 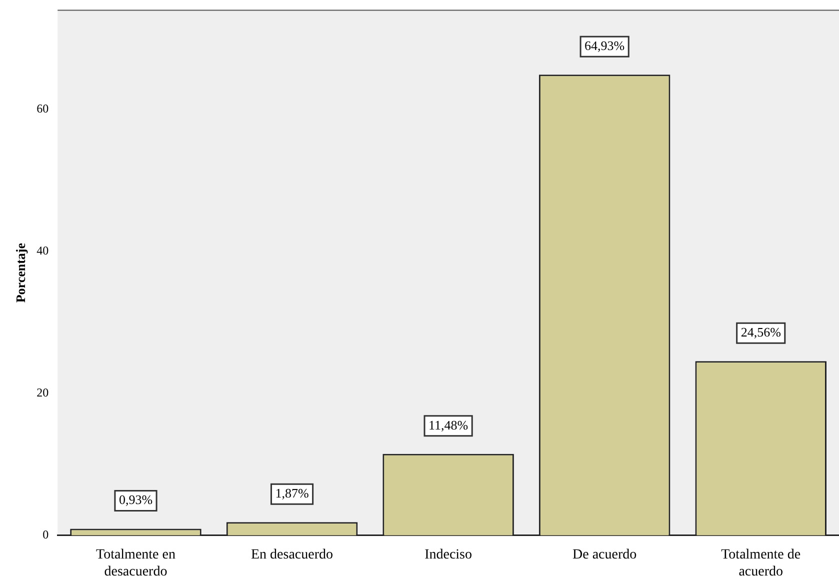 I want to click on x-tick-label: Totalmente de acuerdo, so click(x=761, y=563).